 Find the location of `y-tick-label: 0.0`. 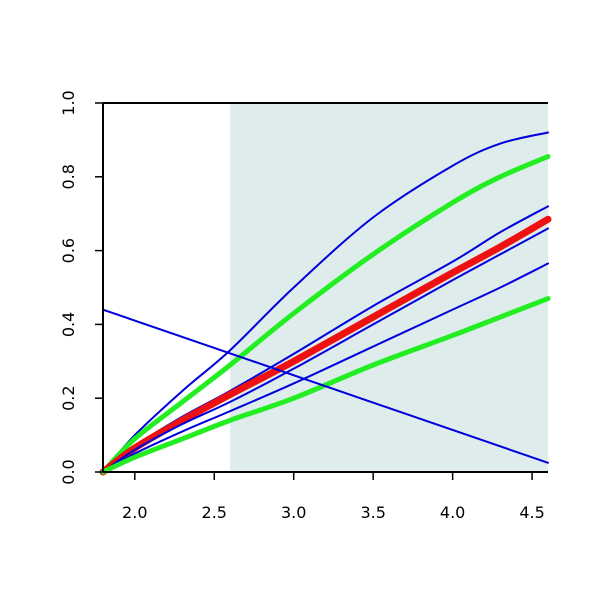

y-tick-label: 0.0 is located at coordinates (68, 471).